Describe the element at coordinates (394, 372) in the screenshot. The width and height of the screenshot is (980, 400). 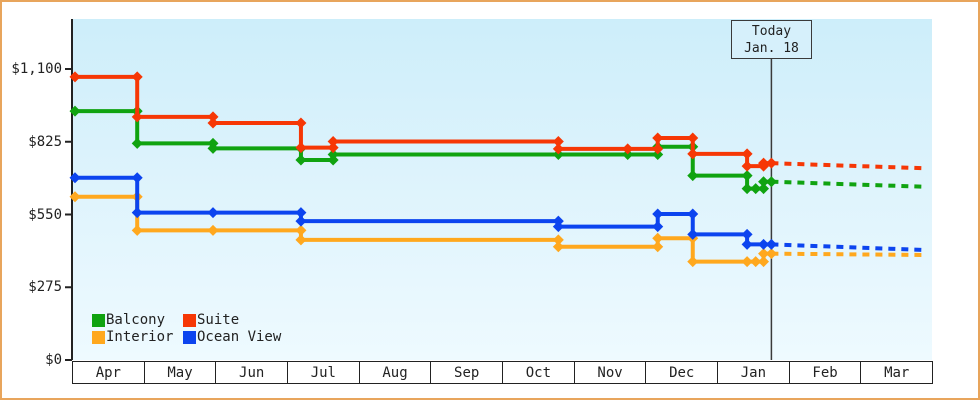
I see `month-cell-aug: Aug` at that location.